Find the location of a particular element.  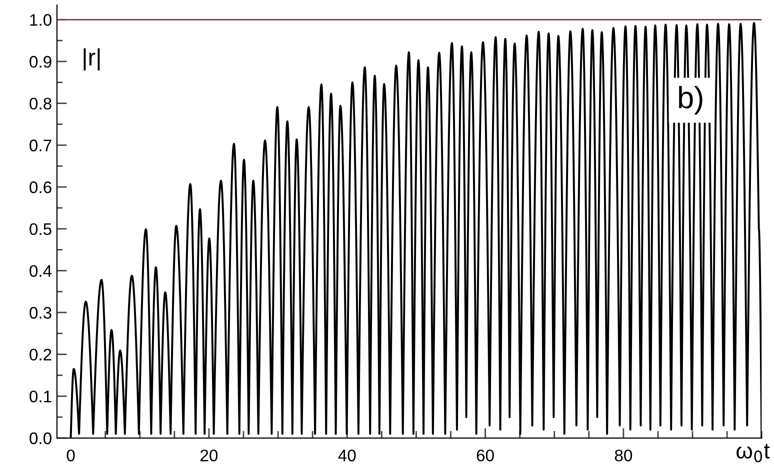

y-tick-label: 0.8 is located at coordinates (41, 104).